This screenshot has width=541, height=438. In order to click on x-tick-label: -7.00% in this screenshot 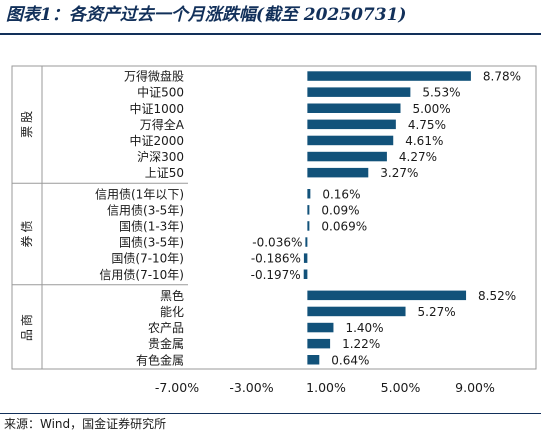, I will do `click(177, 387)`.